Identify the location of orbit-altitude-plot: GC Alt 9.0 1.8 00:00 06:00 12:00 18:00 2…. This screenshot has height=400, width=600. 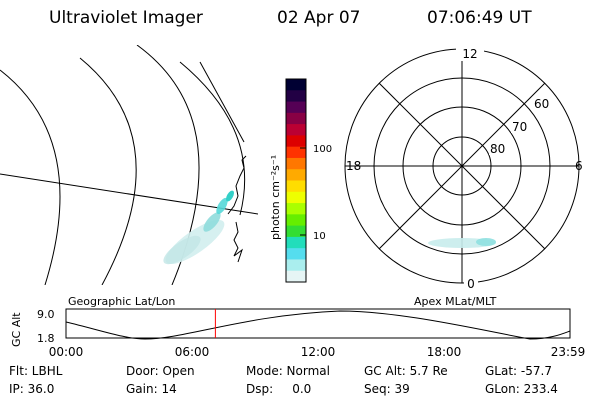
(297, 333).